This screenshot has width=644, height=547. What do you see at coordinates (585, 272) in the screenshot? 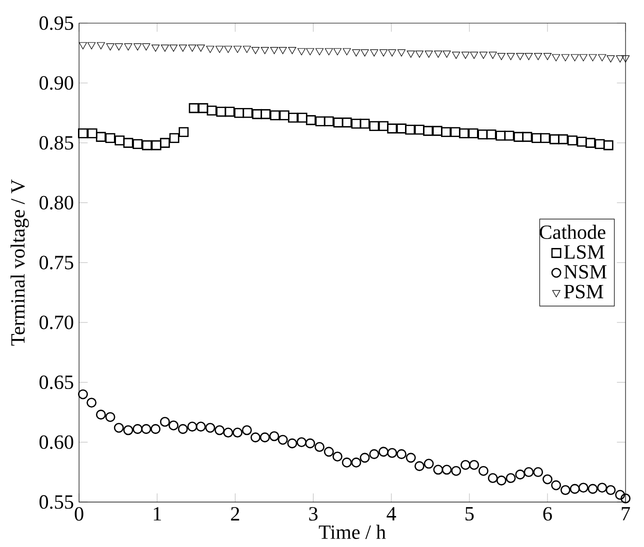
I see `legend-label: NSM` at bounding box center [585, 272].